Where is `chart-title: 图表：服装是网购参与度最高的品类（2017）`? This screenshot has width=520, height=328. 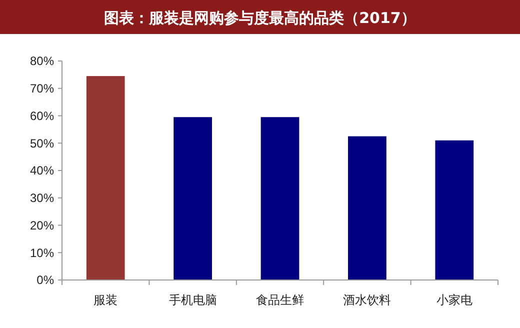
chart-title: 图表：服装是网购参与度最高的品类（2017） is located at coordinates (260, 18).